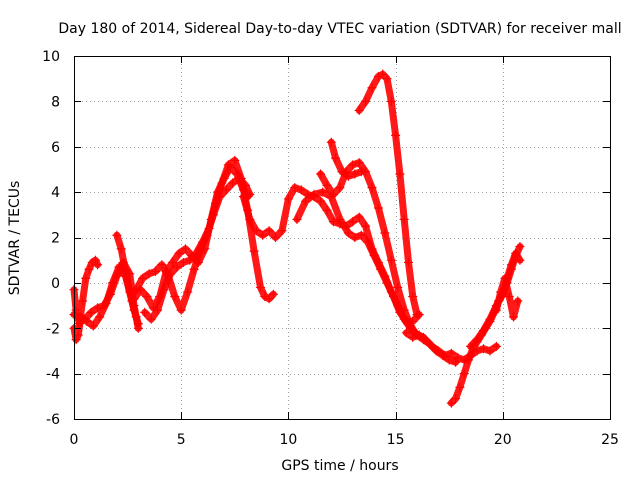  What do you see at coordinates (181, 440) in the screenshot?
I see `x-tick-label: 5` at bounding box center [181, 440].